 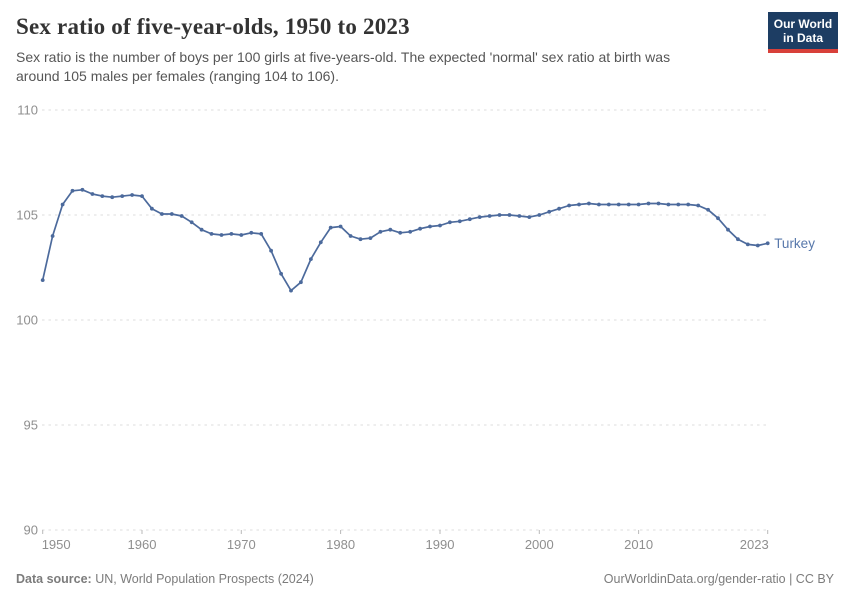 What do you see at coordinates (202, 579) in the screenshot?
I see `data-source-text: UN, World Population Prospects (2024)` at bounding box center [202, 579].